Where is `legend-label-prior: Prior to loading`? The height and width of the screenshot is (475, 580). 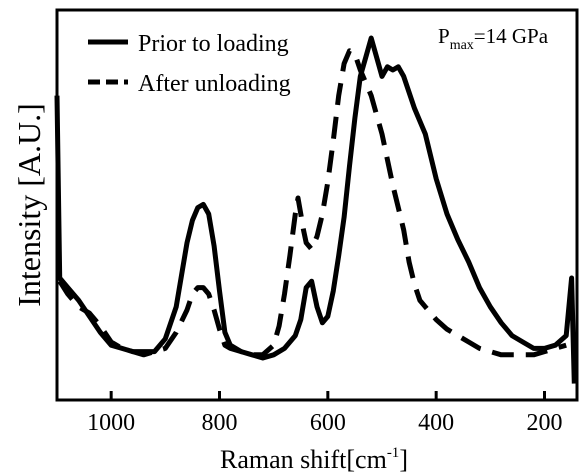
legend-label-prior: Prior to loading is located at coordinates (213, 44).